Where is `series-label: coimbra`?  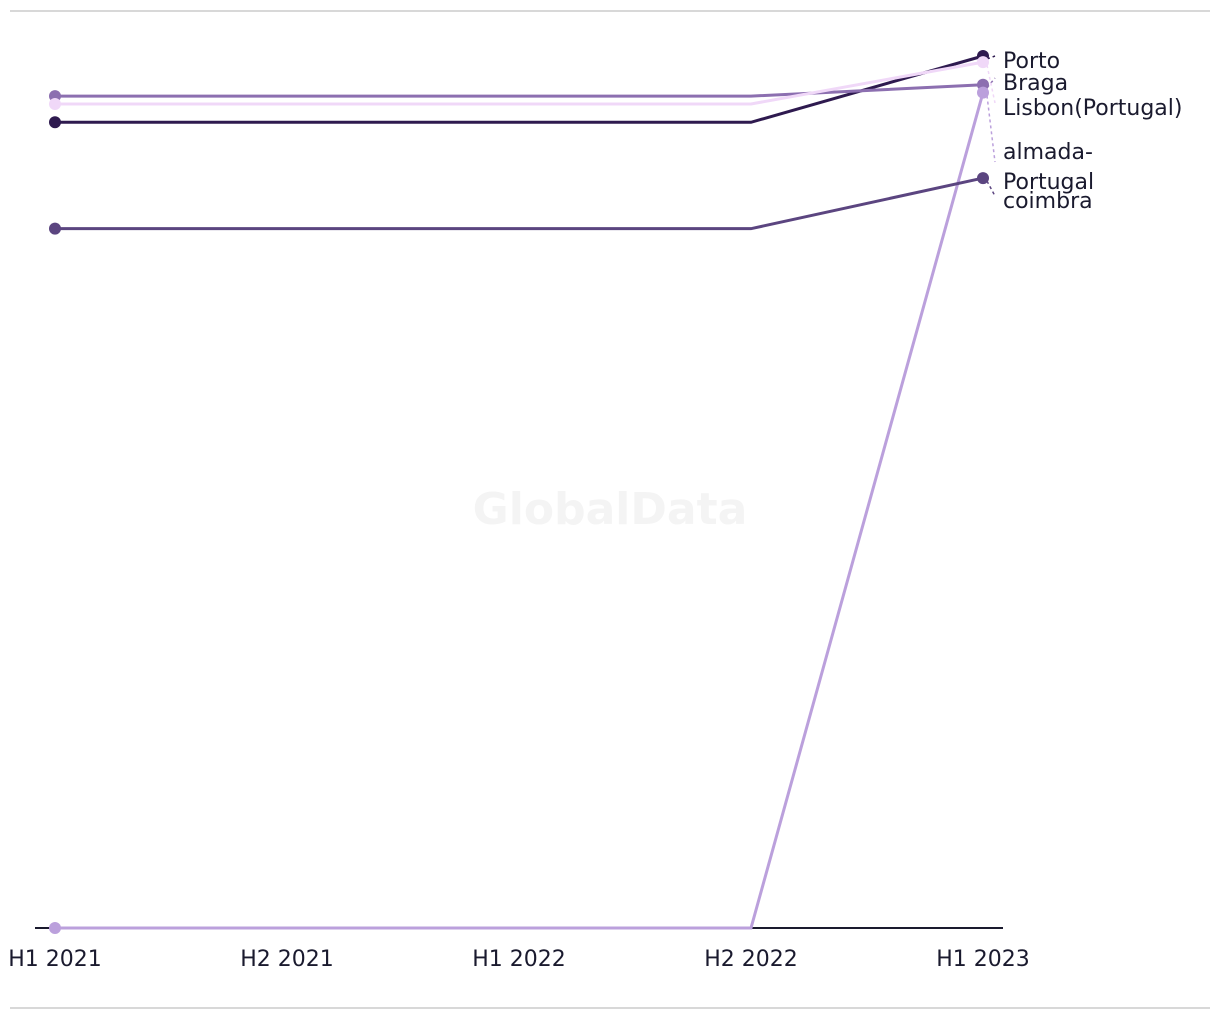
series-label: coimbra is located at coordinates (1048, 201).